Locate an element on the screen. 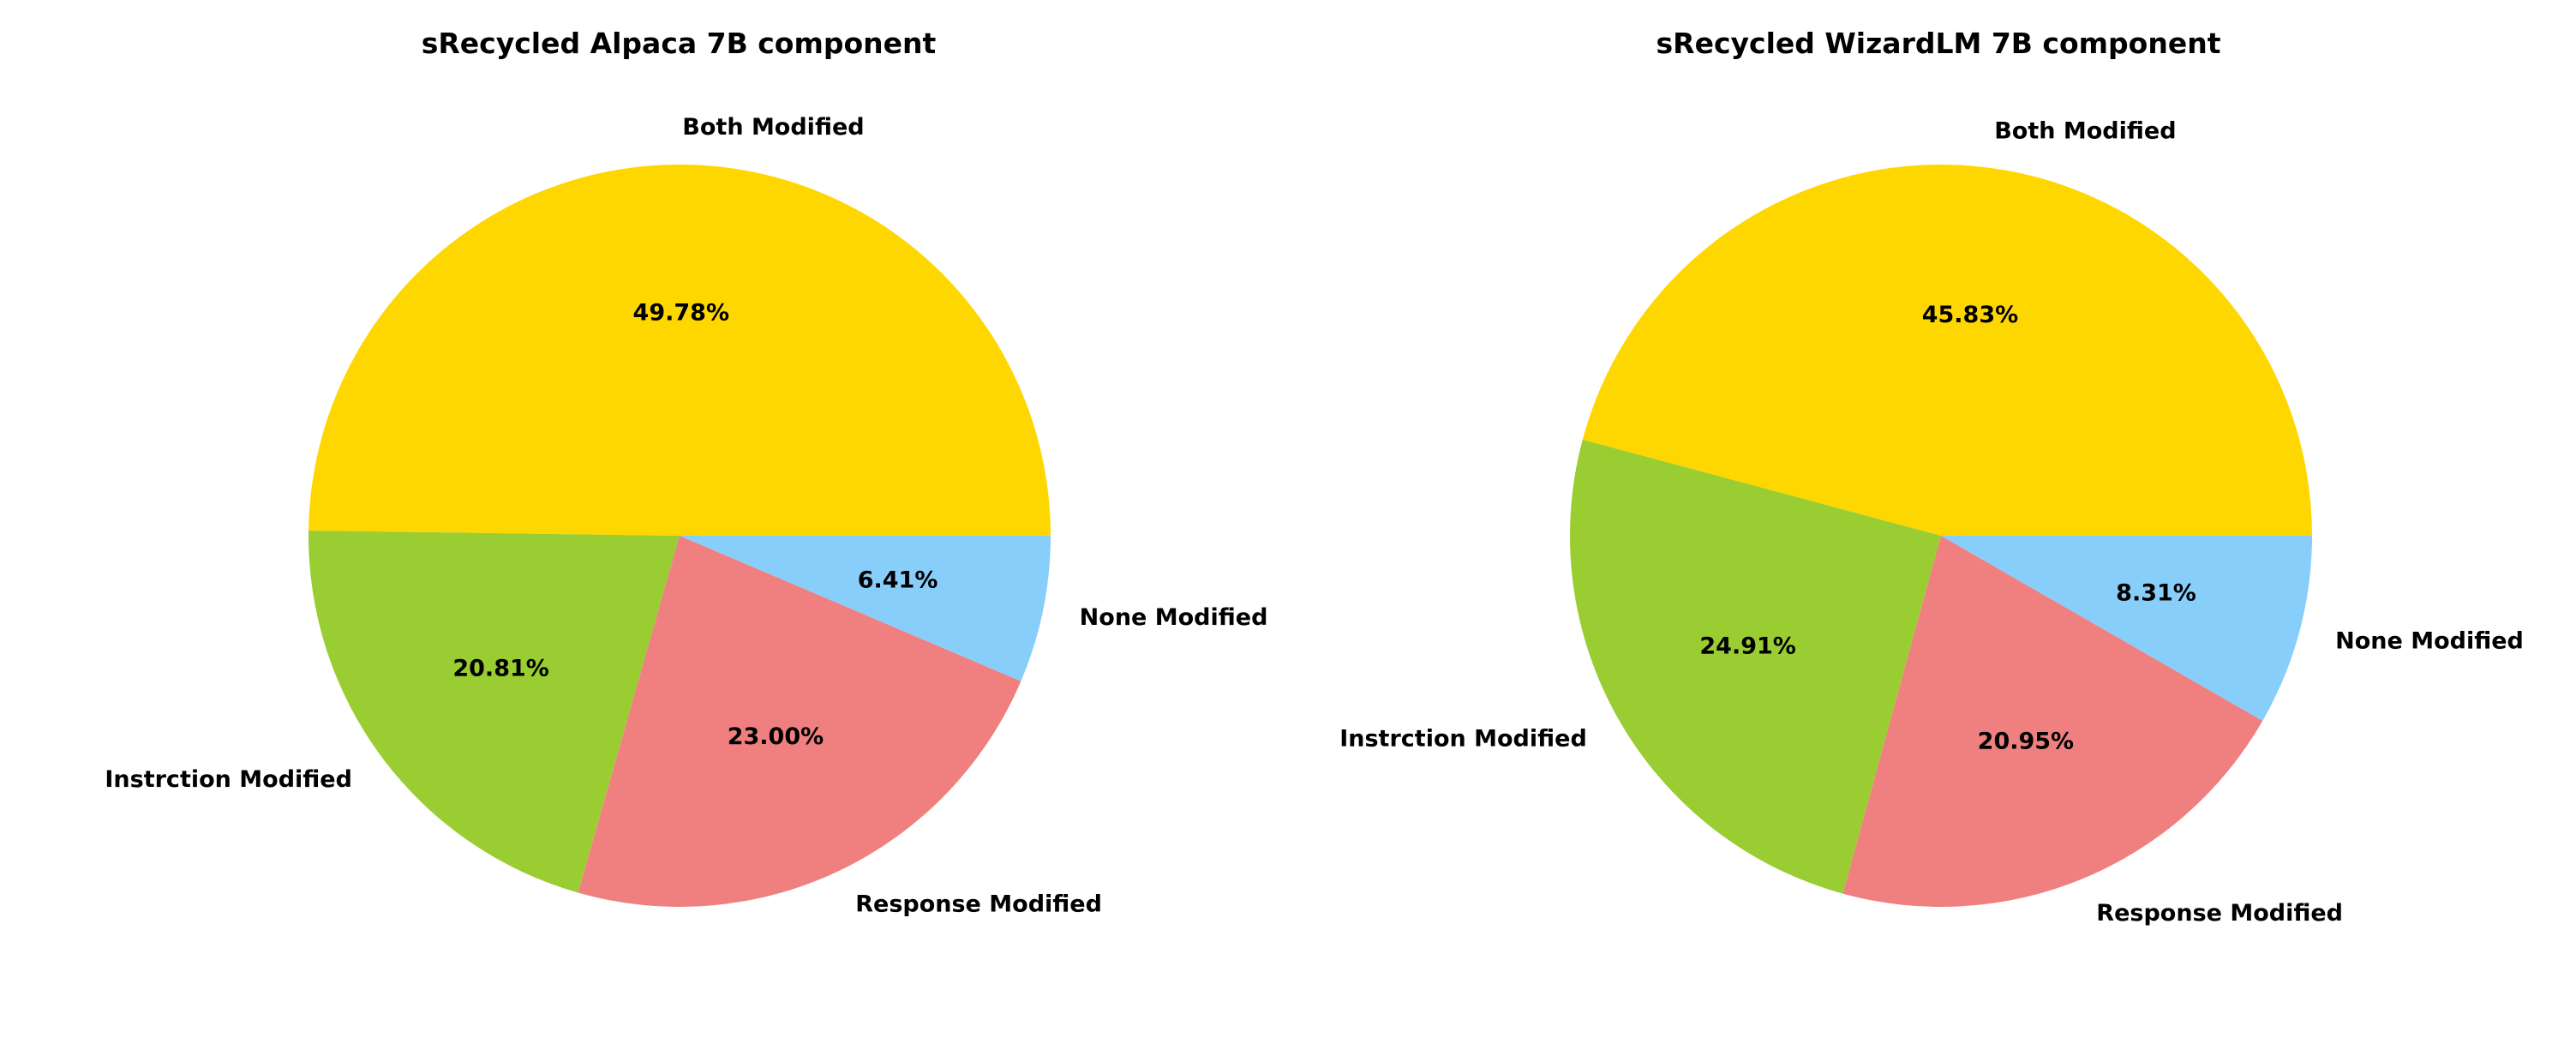 This screenshot has height=1056, width=2576. slice-percent-none-modified: 6.41% is located at coordinates (898, 580).